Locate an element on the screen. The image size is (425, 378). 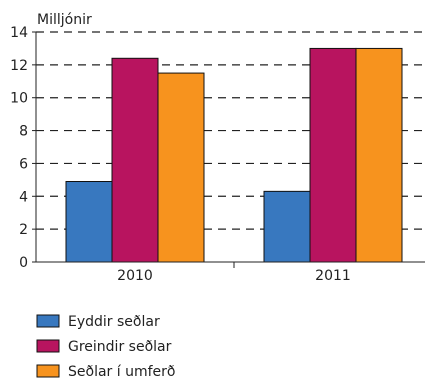
legend-label-2: Greindir seðlar is located at coordinates (120, 347).